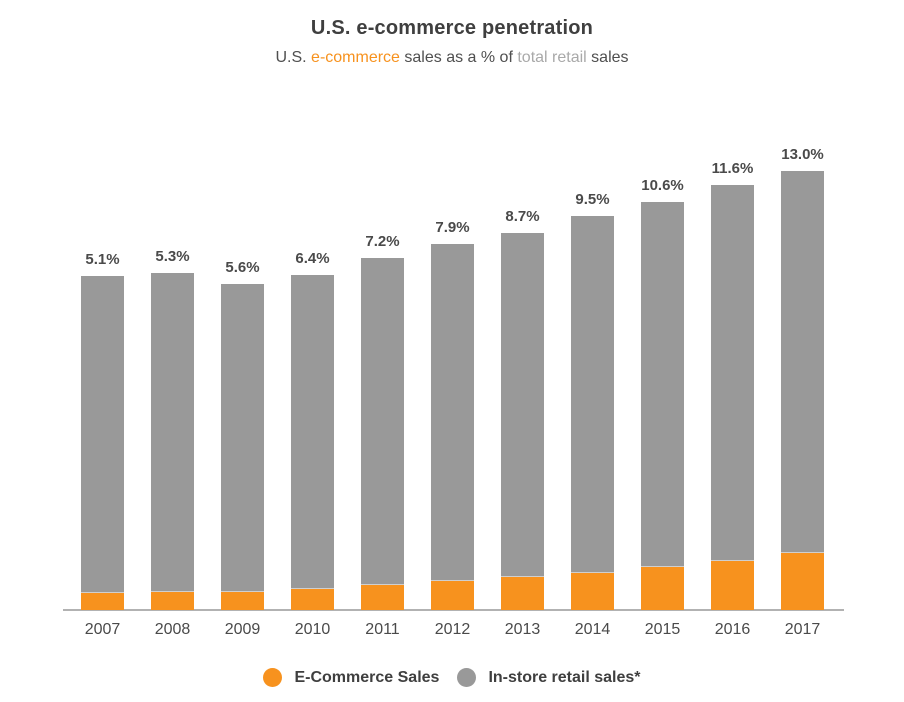  Describe the element at coordinates (662, 629) in the screenshot. I see `year-tick-label-2015: 2015` at that location.